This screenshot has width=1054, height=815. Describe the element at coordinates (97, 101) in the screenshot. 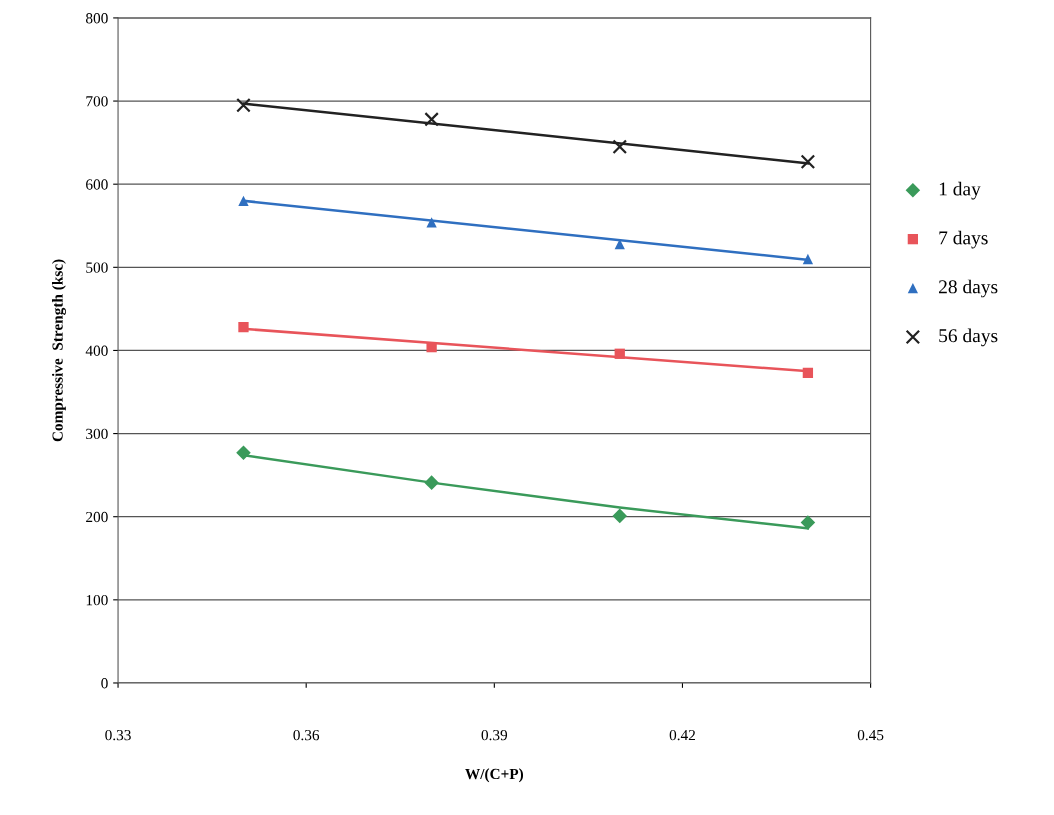

I see `y-tick-label: 700` at that location.